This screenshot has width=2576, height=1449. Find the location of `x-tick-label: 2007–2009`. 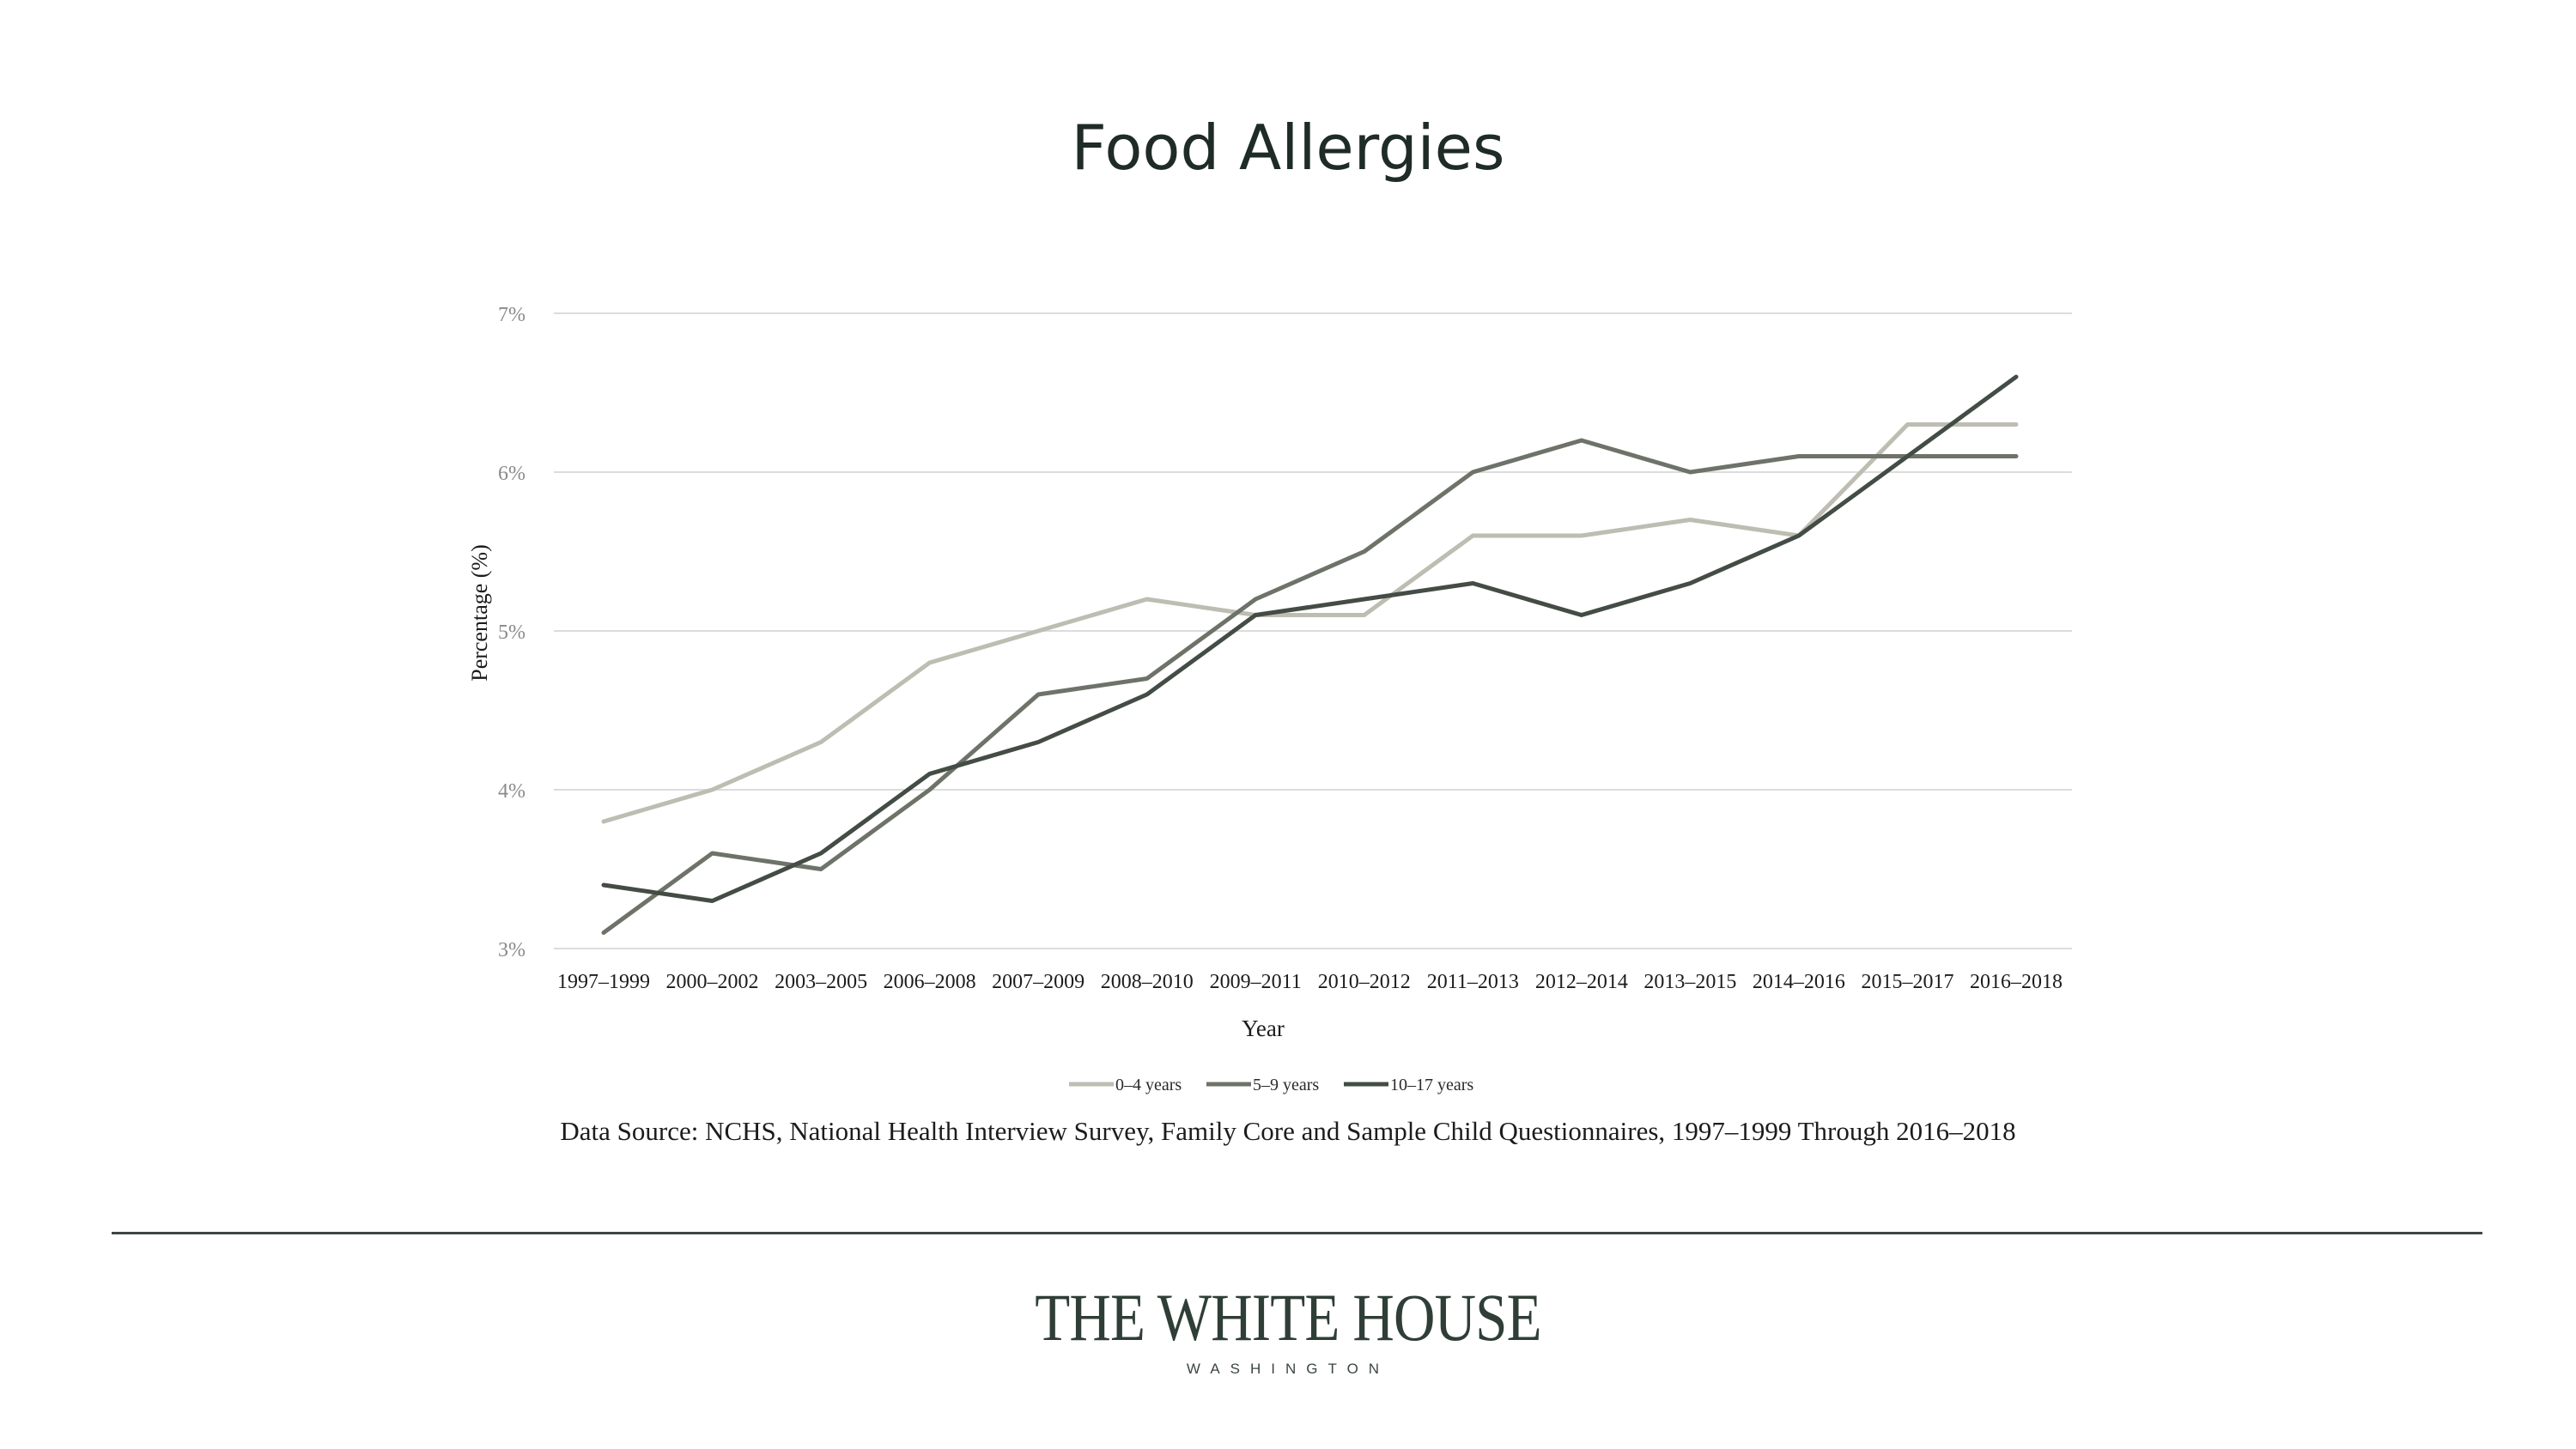

x-tick-label: 2007–2009 is located at coordinates (1038, 982).